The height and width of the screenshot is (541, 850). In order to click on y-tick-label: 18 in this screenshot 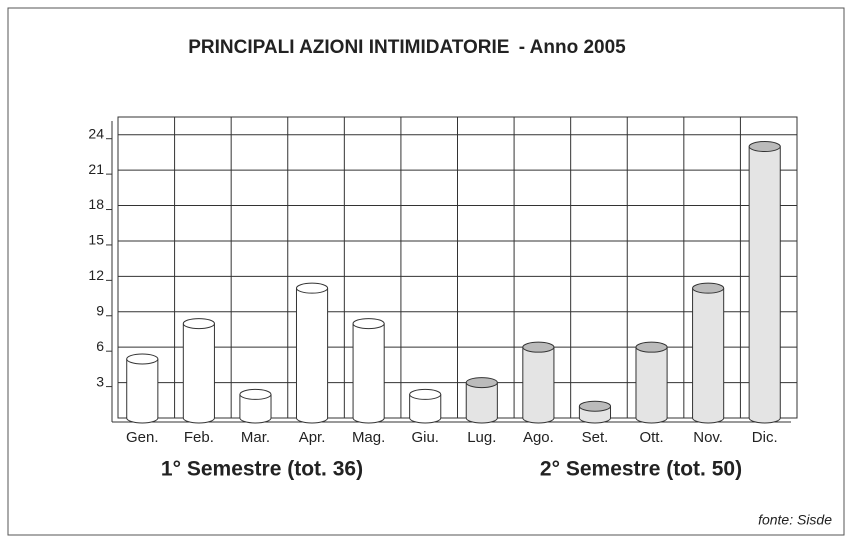, I will do `click(96, 204)`.